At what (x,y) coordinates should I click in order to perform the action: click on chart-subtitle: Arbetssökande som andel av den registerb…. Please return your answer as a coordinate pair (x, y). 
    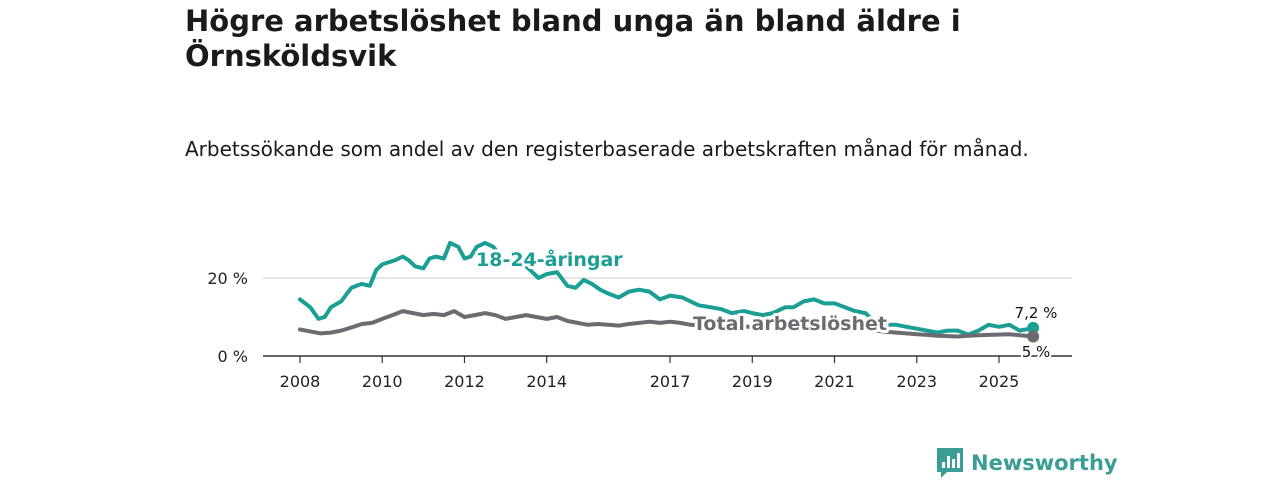
    Looking at the image, I should click on (607, 149).